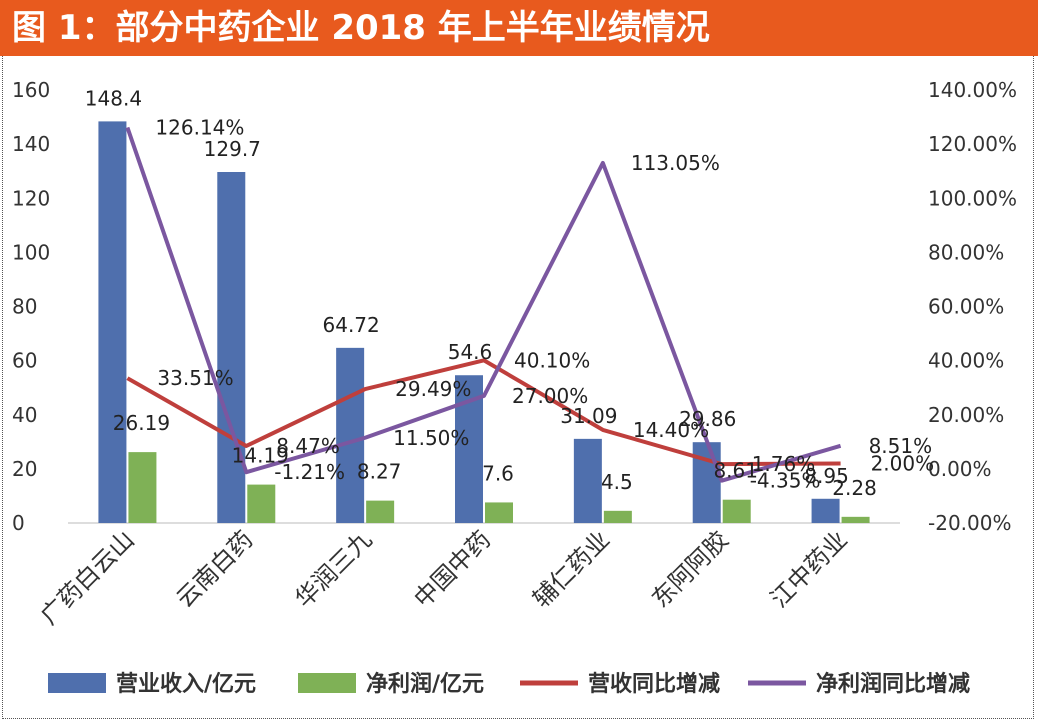 This screenshot has width=1038, height=722. What do you see at coordinates (893, 684) in the screenshot?
I see `legend-net-profit-growth-label: 净利润同比增减` at bounding box center [893, 684].